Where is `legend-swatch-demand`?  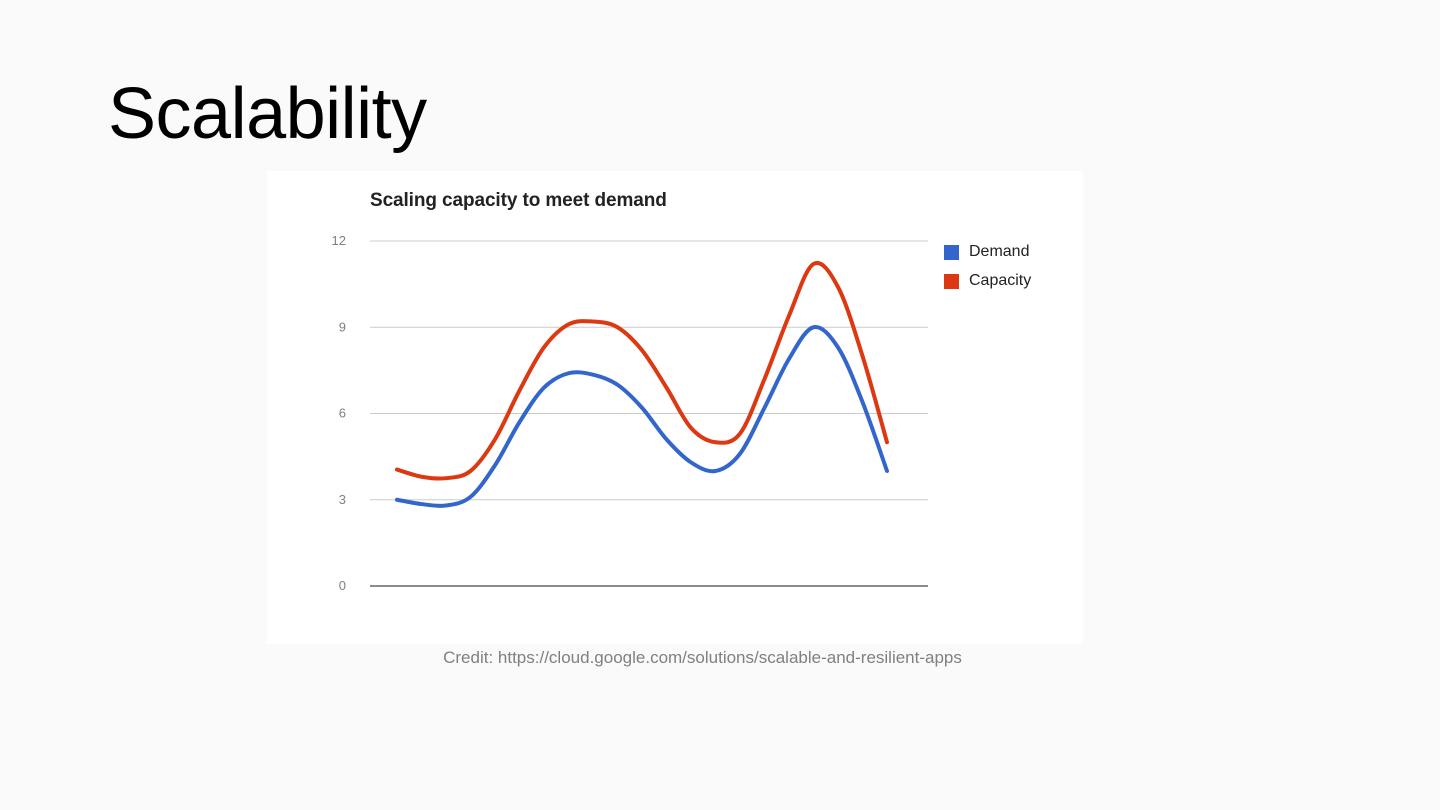 legend-swatch-demand is located at coordinates (951, 252).